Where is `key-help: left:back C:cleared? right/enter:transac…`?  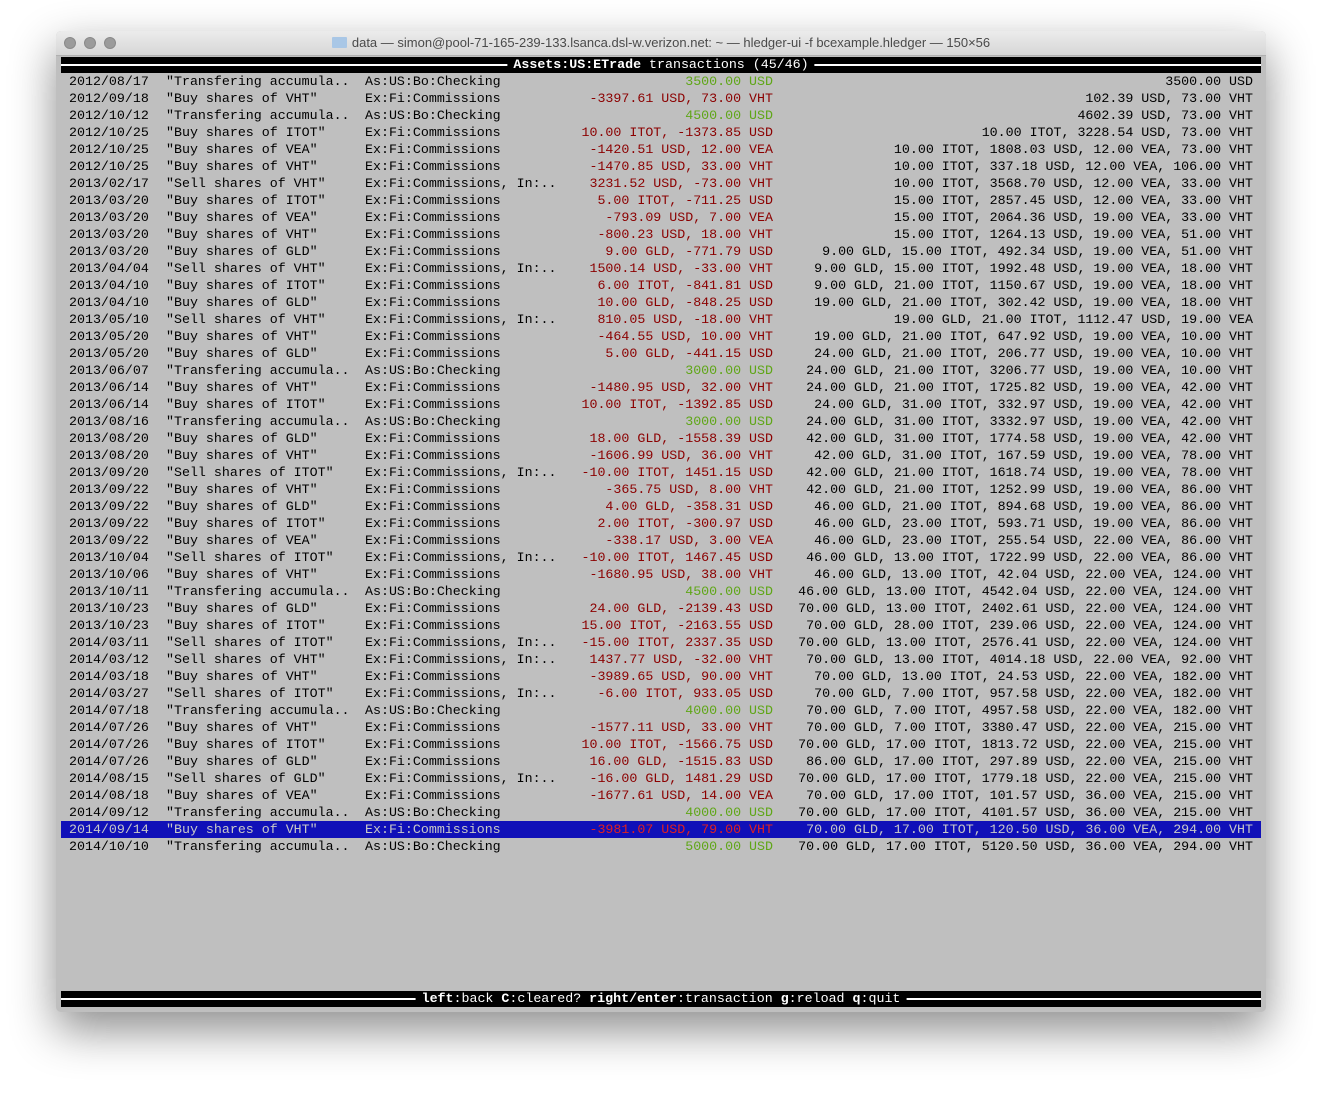
key-help: left:back C:cleared? right/enter:transac… is located at coordinates (661, 999).